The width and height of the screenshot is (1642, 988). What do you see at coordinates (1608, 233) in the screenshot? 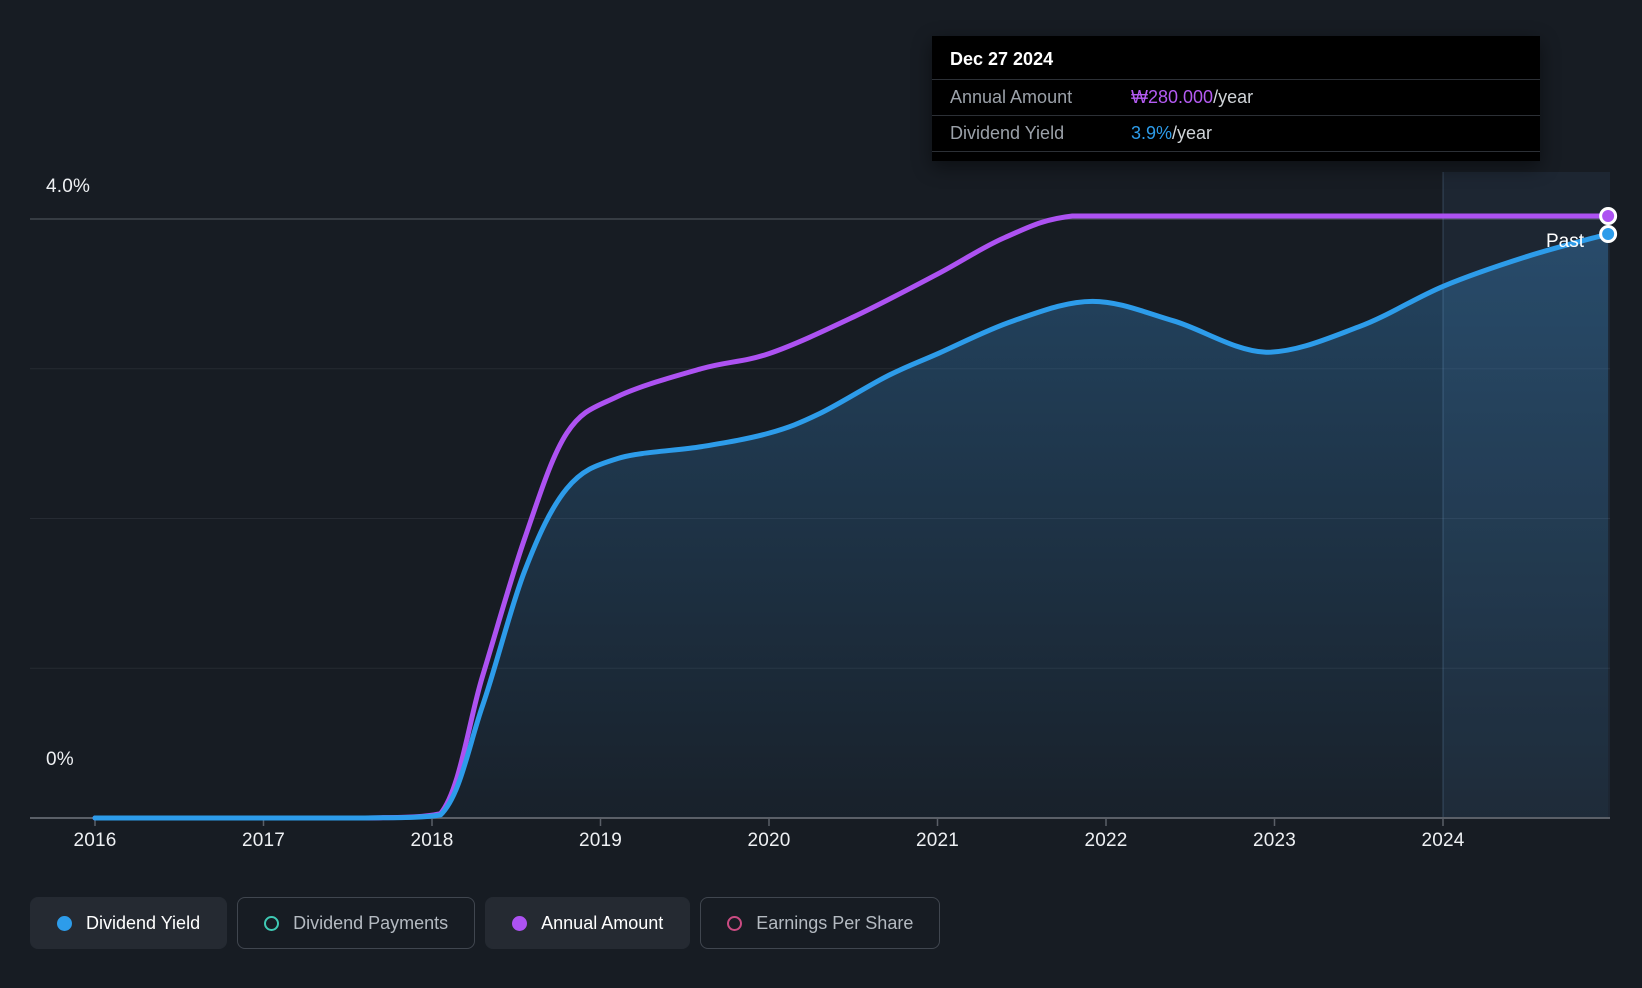
I see `dividend-yield-endpoint-marker` at bounding box center [1608, 233].